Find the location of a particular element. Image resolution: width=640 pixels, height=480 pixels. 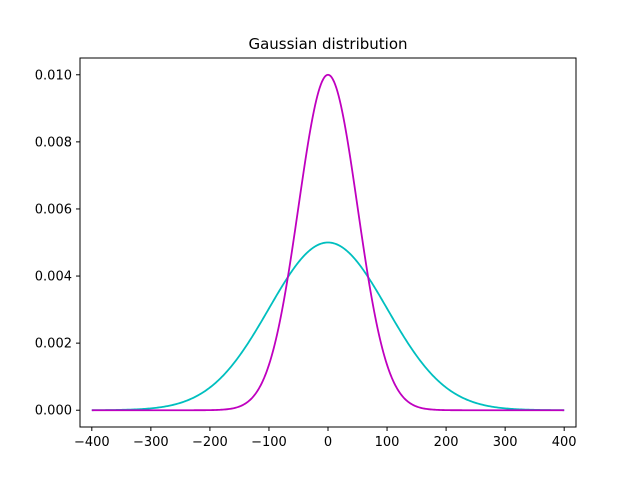

x-tick-label: −300 is located at coordinates (151, 442).